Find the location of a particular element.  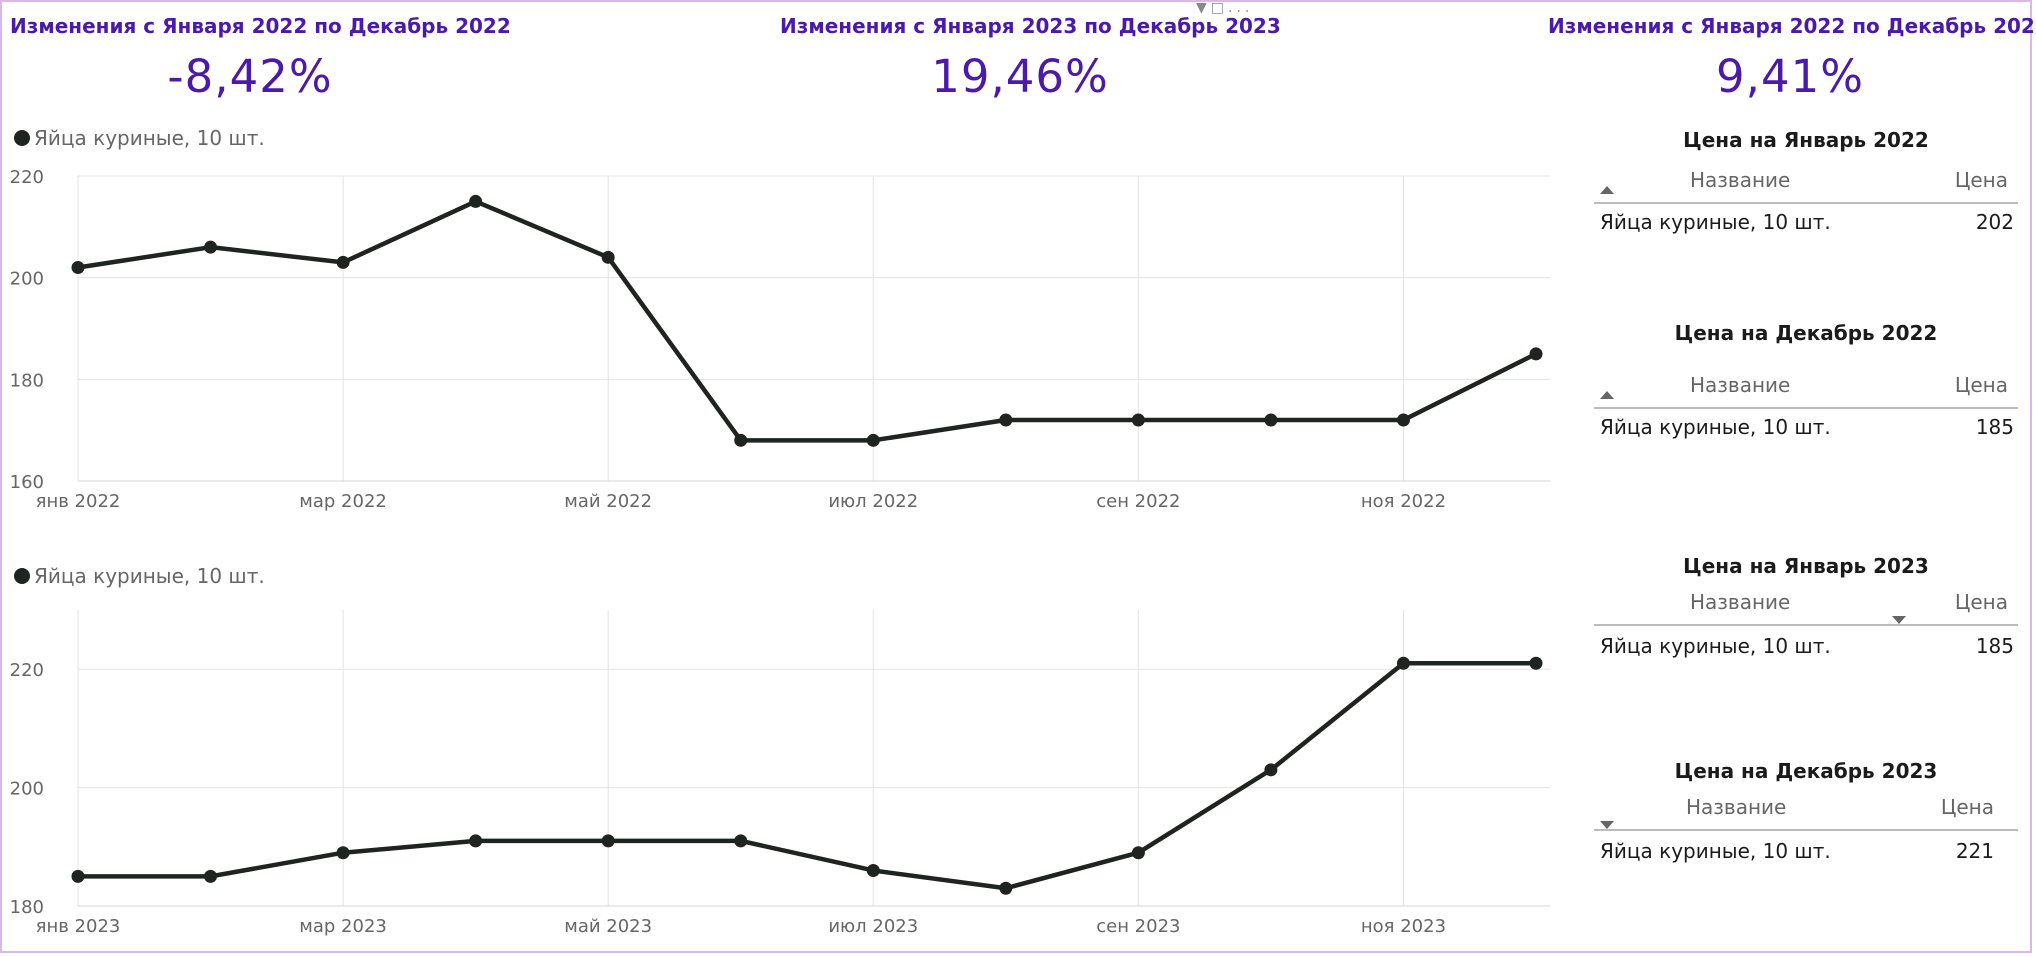

x-tick-label: ноя 2022 is located at coordinates (1403, 501).